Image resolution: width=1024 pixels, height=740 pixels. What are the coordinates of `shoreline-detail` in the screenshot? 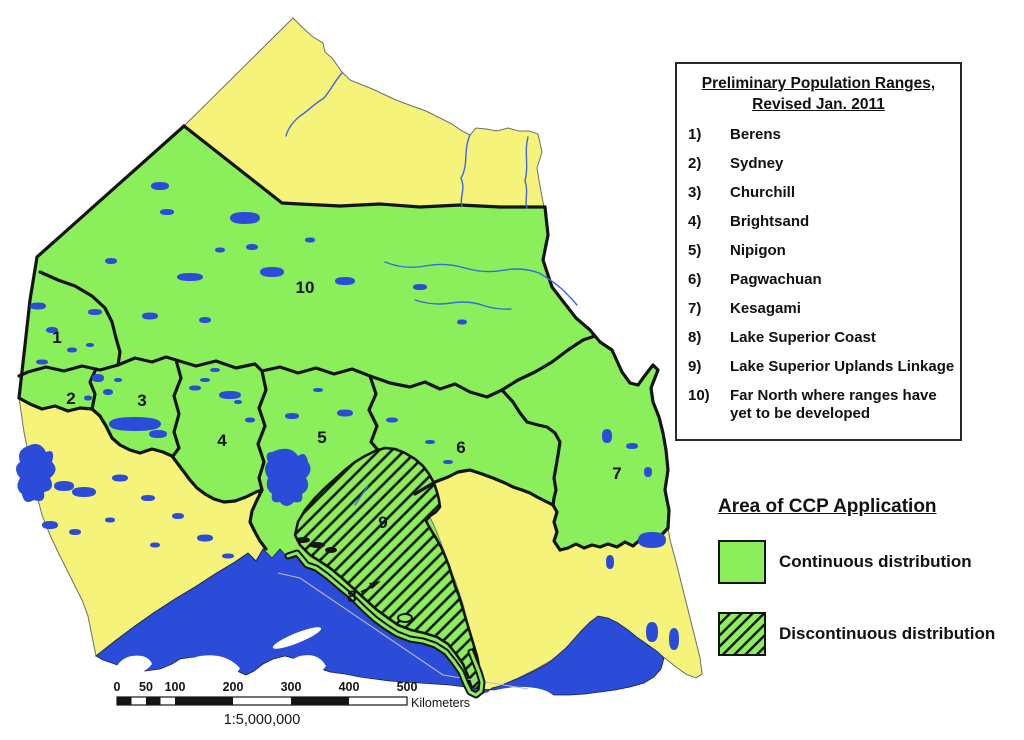 It's located at (316, 545).